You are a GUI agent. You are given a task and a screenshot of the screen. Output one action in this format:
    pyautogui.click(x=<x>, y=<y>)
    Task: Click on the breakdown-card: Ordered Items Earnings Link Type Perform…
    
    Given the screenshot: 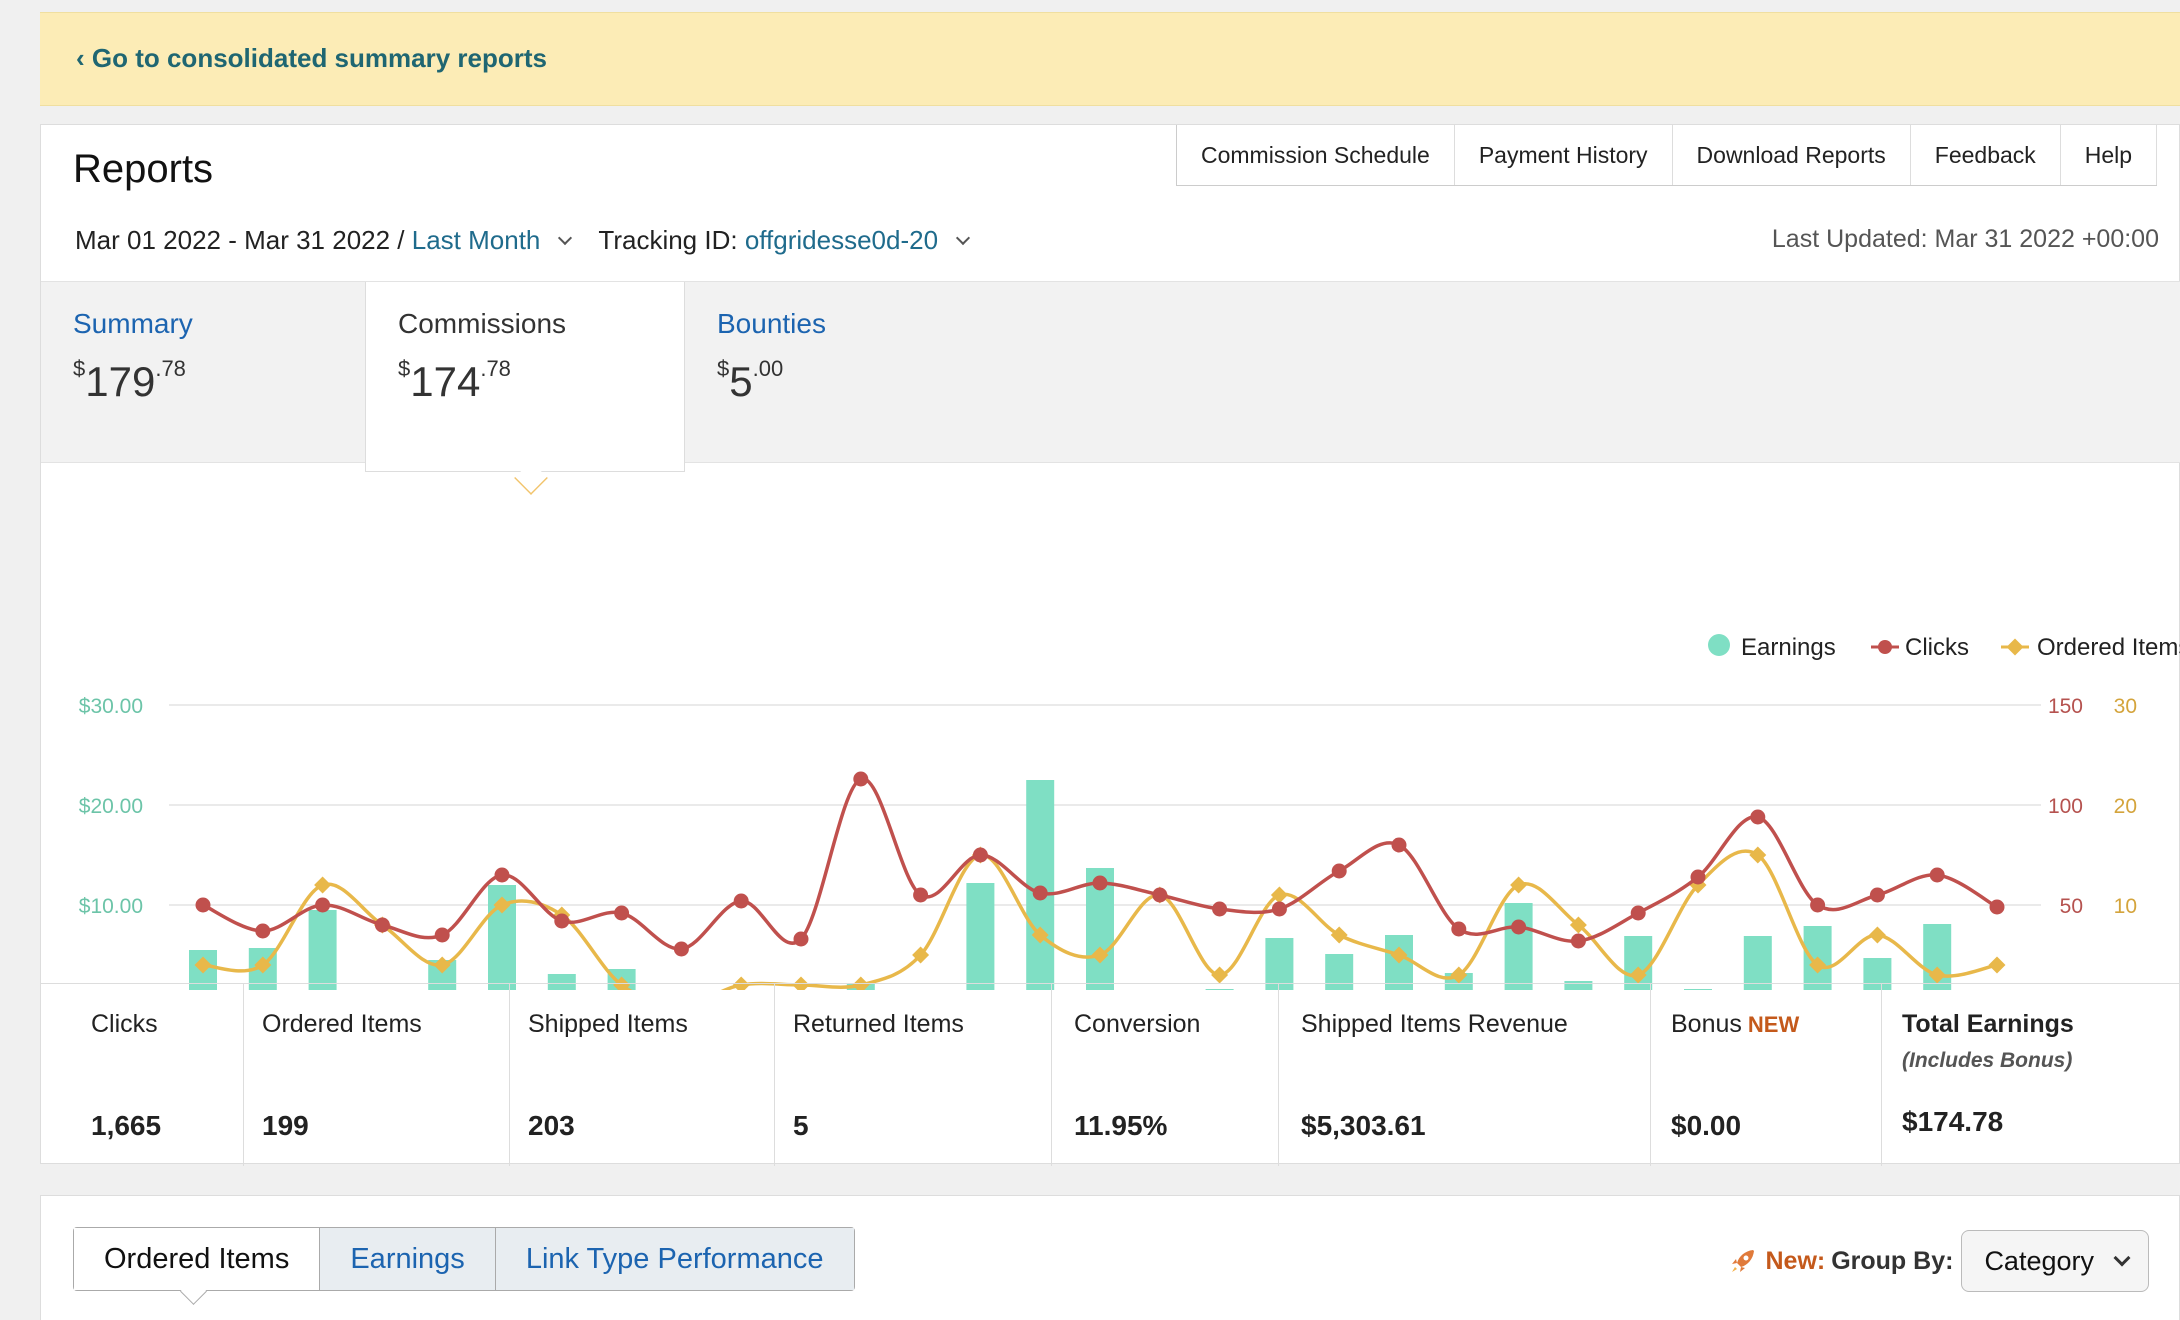 What is the action you would take?
    pyautogui.click(x=1110, y=1257)
    